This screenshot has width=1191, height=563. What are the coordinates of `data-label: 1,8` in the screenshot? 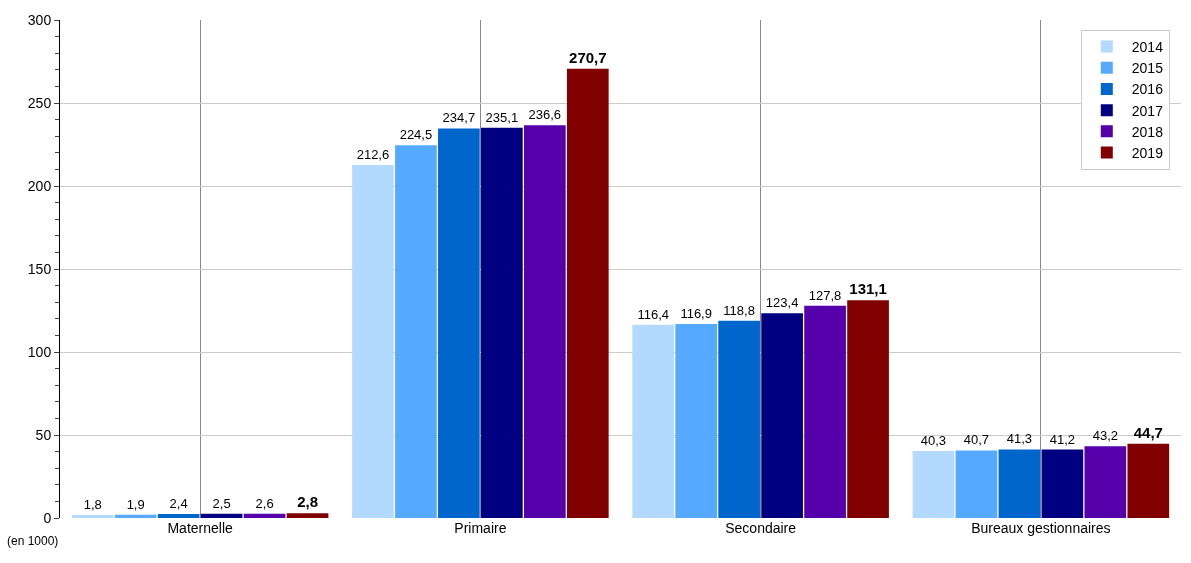 It's located at (92, 505).